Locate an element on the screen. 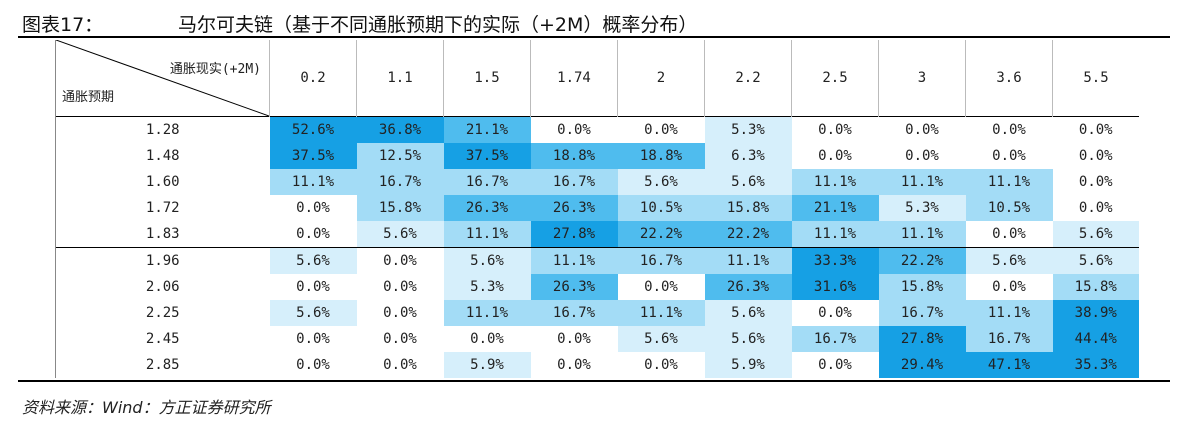 Image resolution: width=1184 pixels, height=425 pixels. cell: 5.3% is located at coordinates (487, 287).